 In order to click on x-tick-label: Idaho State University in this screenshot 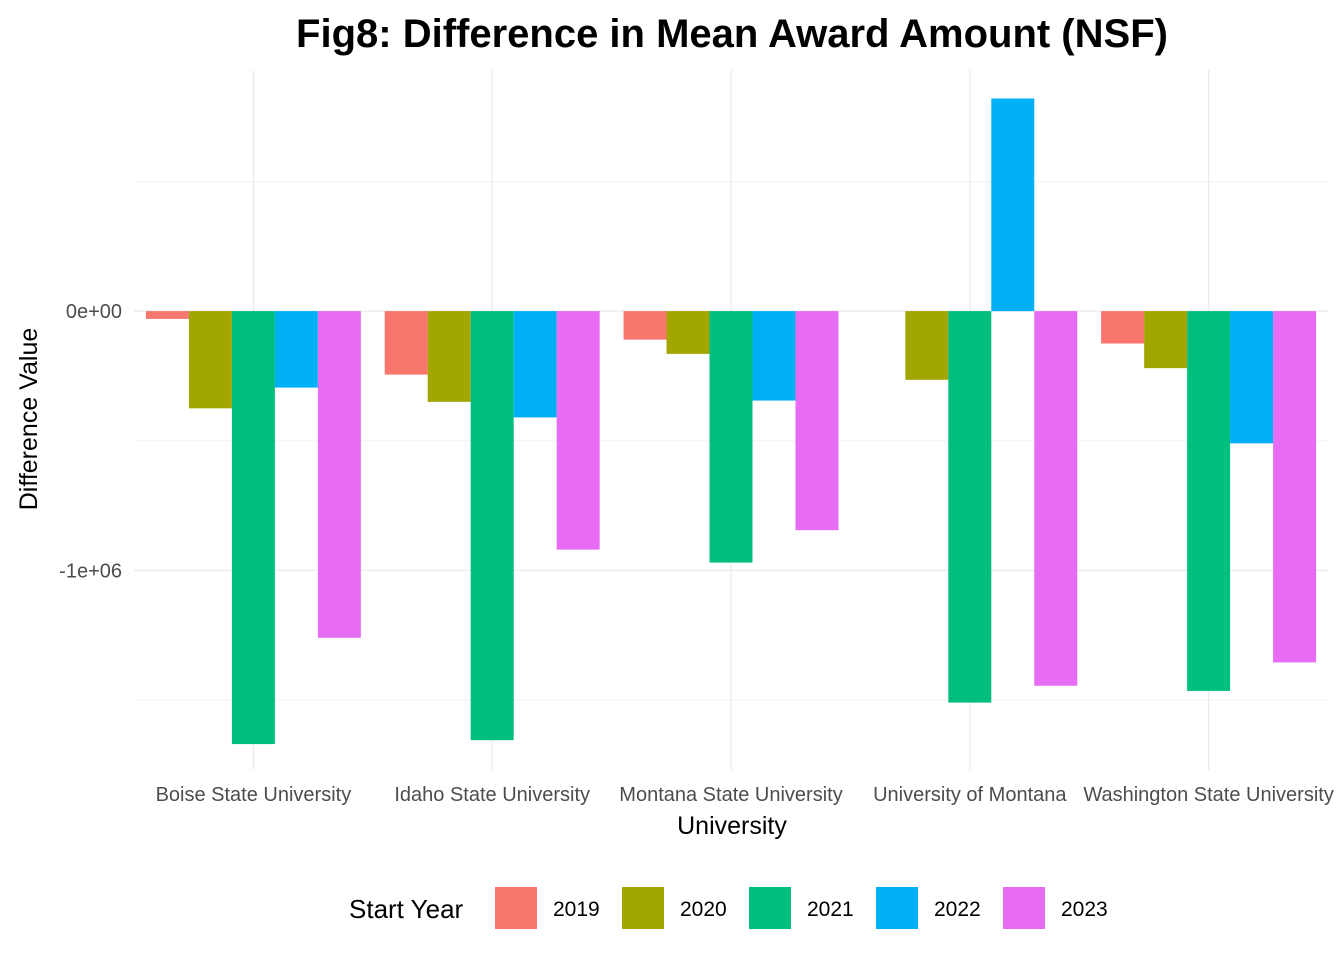, I will do `click(492, 795)`.